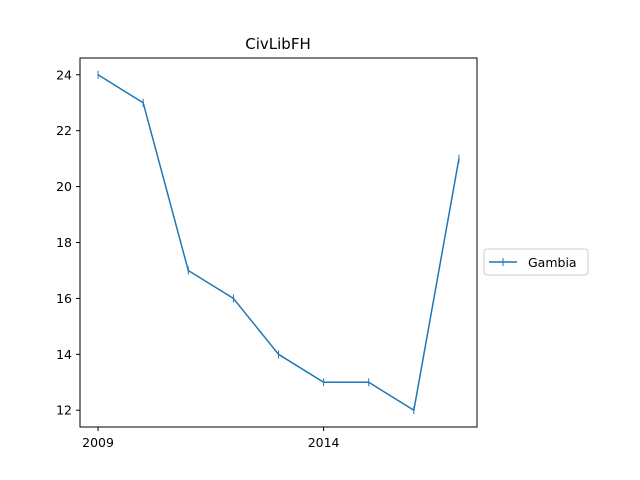  What do you see at coordinates (324, 442) in the screenshot?
I see `x-tick-label-1: 2014` at bounding box center [324, 442].